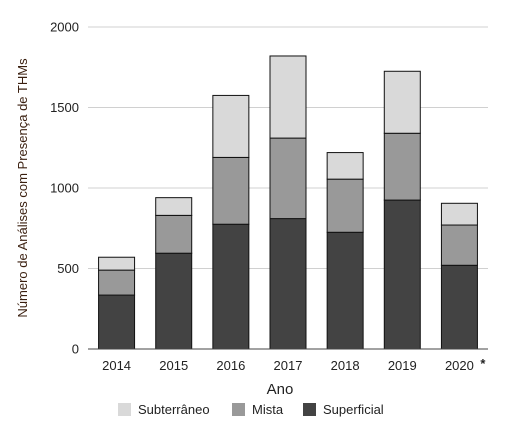 This screenshot has width=509, height=427. Describe the element at coordinates (459, 245) in the screenshot. I see `bar-mista-2020` at that location.